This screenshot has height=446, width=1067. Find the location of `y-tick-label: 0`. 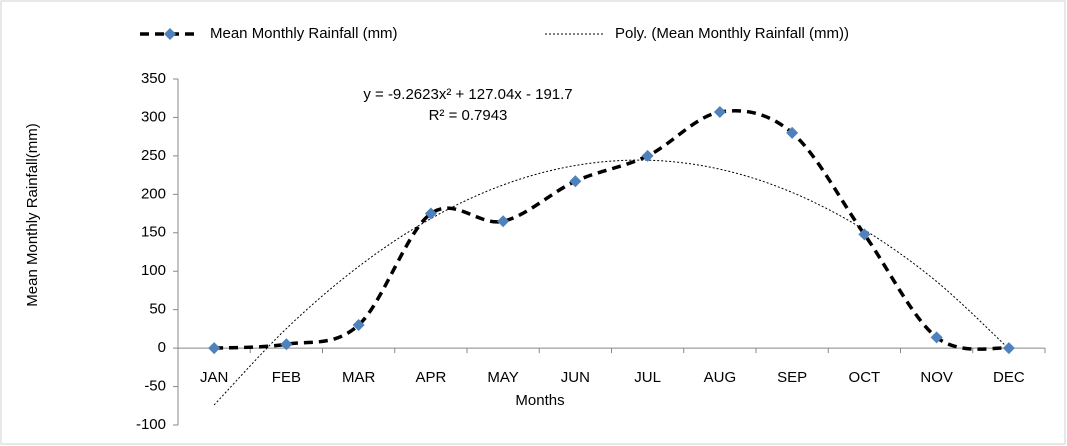

y-tick-label: 0 is located at coordinates (162, 347).